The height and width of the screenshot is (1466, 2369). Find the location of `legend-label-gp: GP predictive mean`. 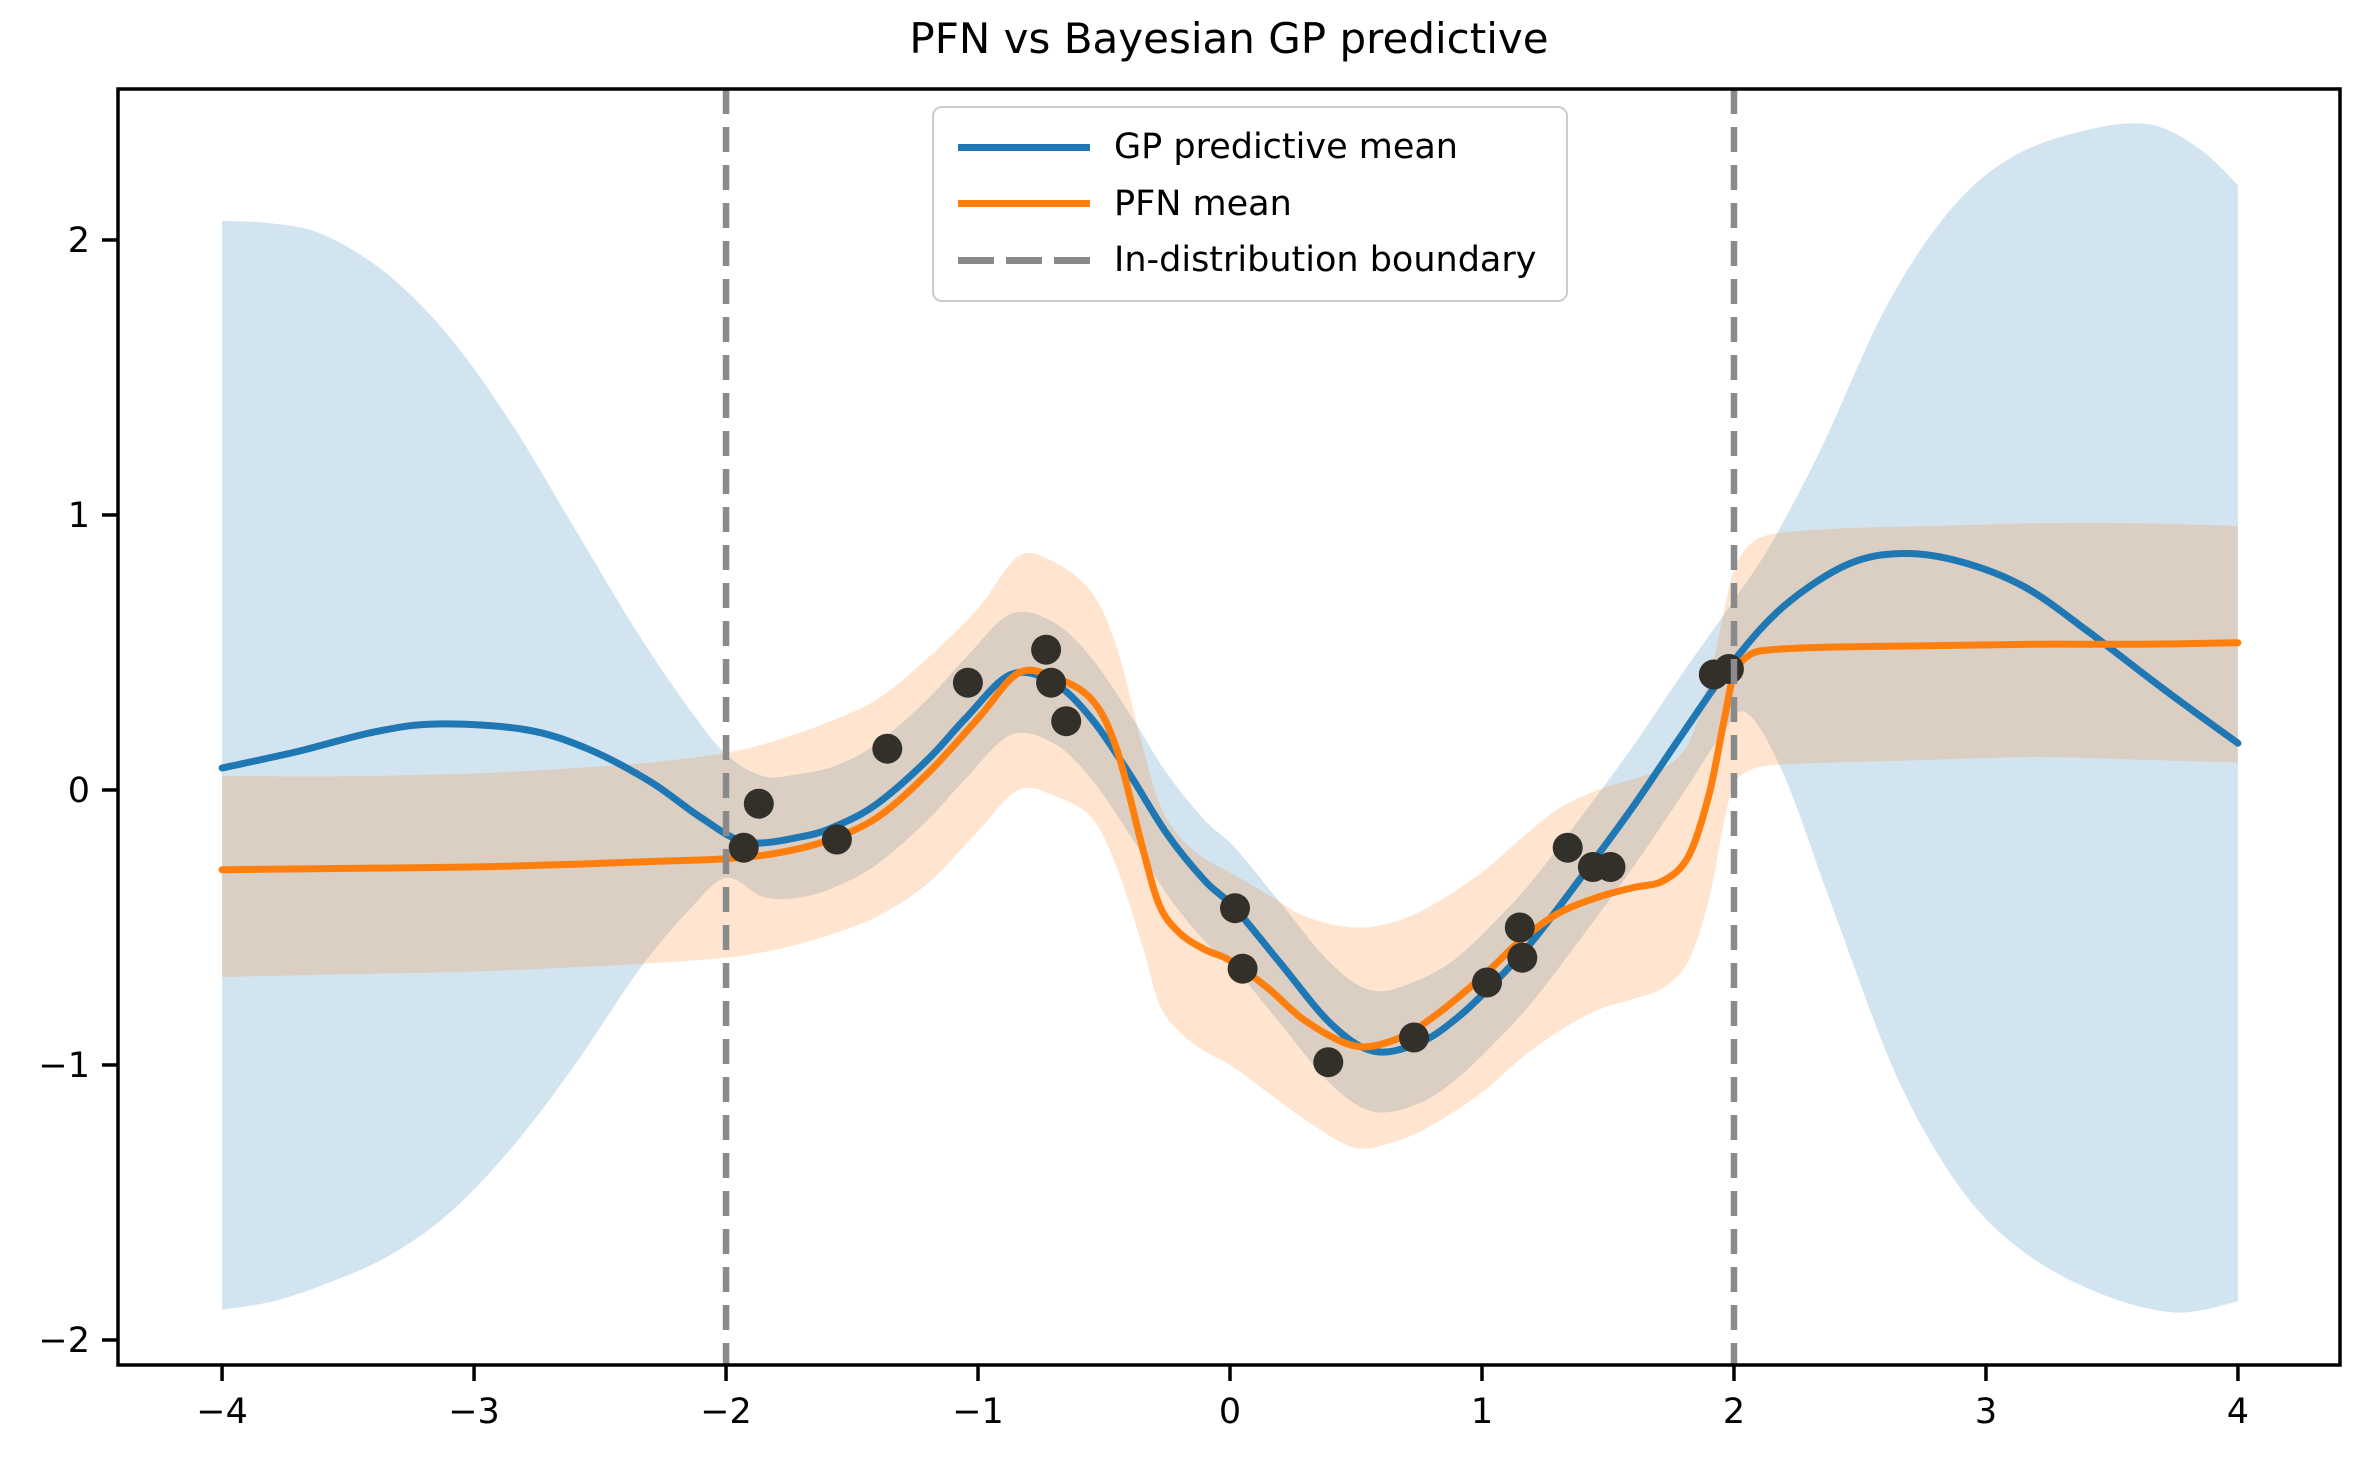

legend-label-gp: GP predictive mean is located at coordinates (1286, 147).